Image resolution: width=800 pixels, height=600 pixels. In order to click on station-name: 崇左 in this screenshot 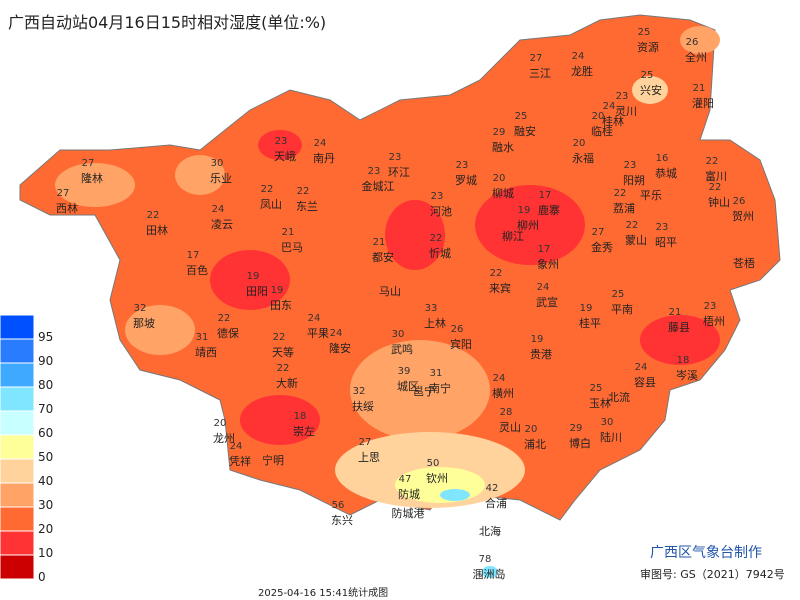, I will do `click(304, 431)`.